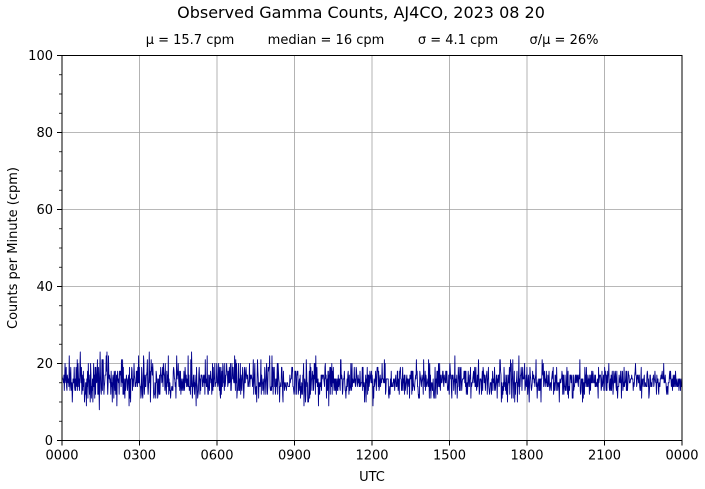 The width and height of the screenshot is (705, 489). I want to click on chart-title: Observed Gamma Counts, AJ4CO, 2023 08 20, so click(361, 12).